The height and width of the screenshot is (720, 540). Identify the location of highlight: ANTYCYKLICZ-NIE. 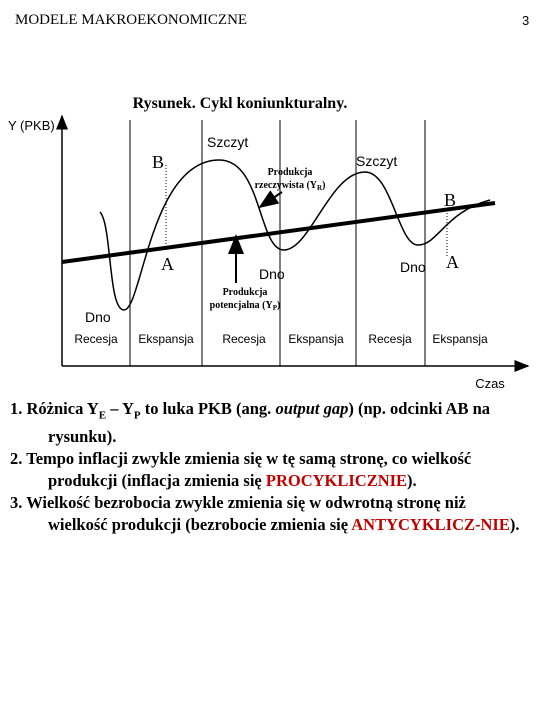
(430, 525).